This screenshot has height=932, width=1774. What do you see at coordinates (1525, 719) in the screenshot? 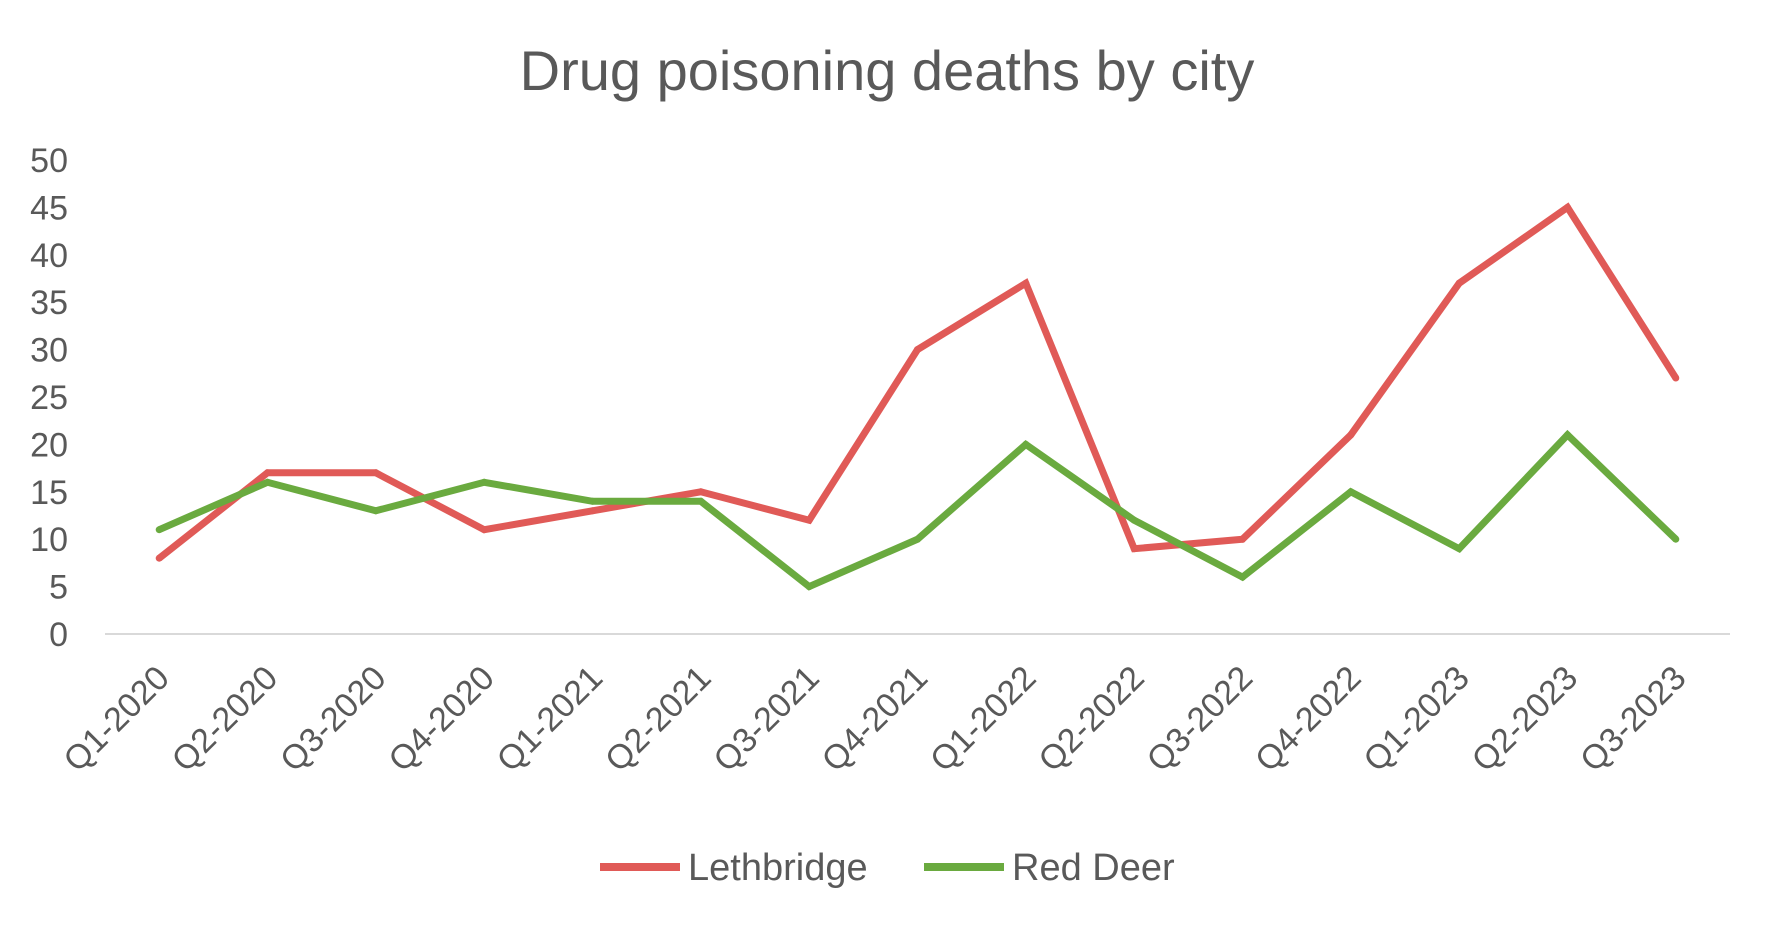
I see `x-tick-label: Q2-2023` at bounding box center [1525, 719].